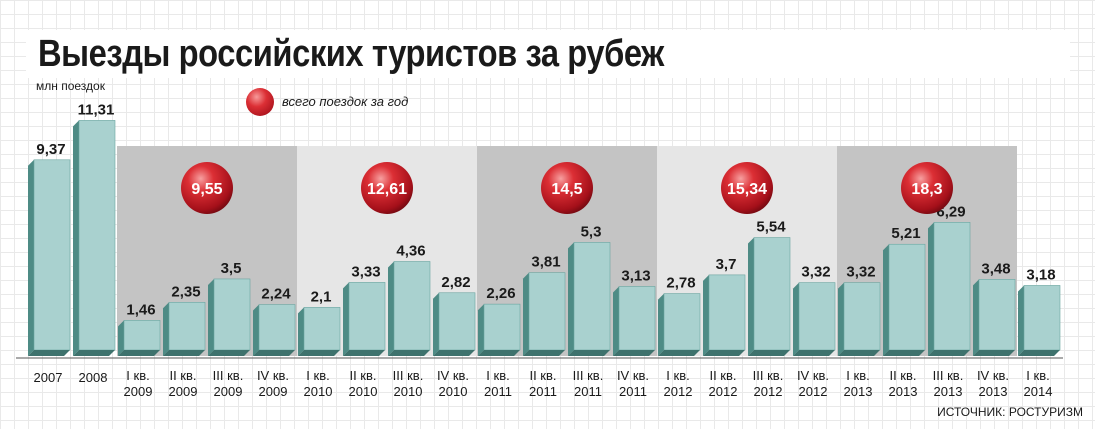 The height and width of the screenshot is (429, 1095). What do you see at coordinates (321, 296) in the screenshot?
I see `bar-value-label: 2,1` at bounding box center [321, 296].